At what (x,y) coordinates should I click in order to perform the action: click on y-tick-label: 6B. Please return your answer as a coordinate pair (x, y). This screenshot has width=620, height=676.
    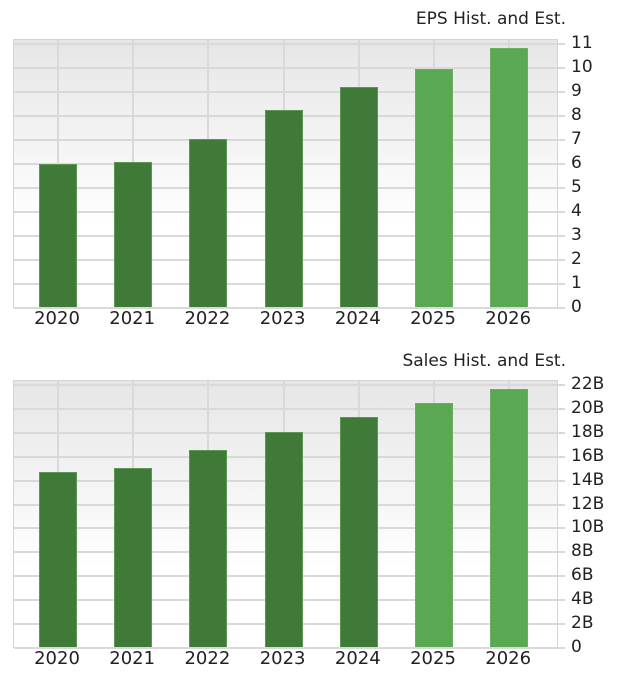
    Looking at the image, I should click on (582, 575).